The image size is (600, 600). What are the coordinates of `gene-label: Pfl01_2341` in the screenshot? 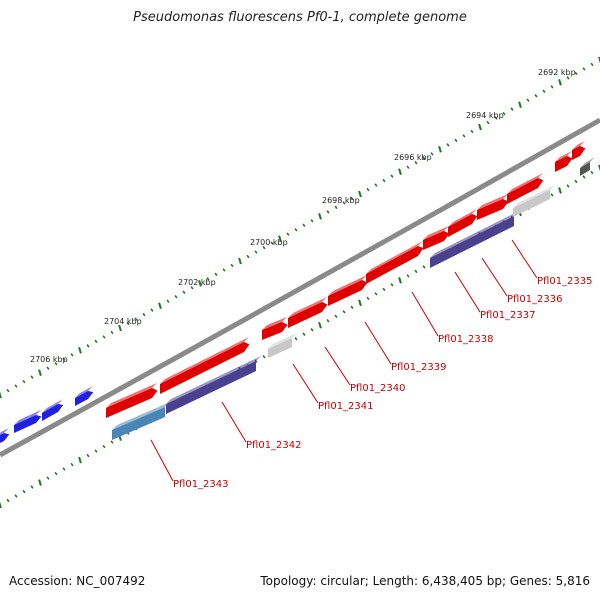 It's located at (346, 406).